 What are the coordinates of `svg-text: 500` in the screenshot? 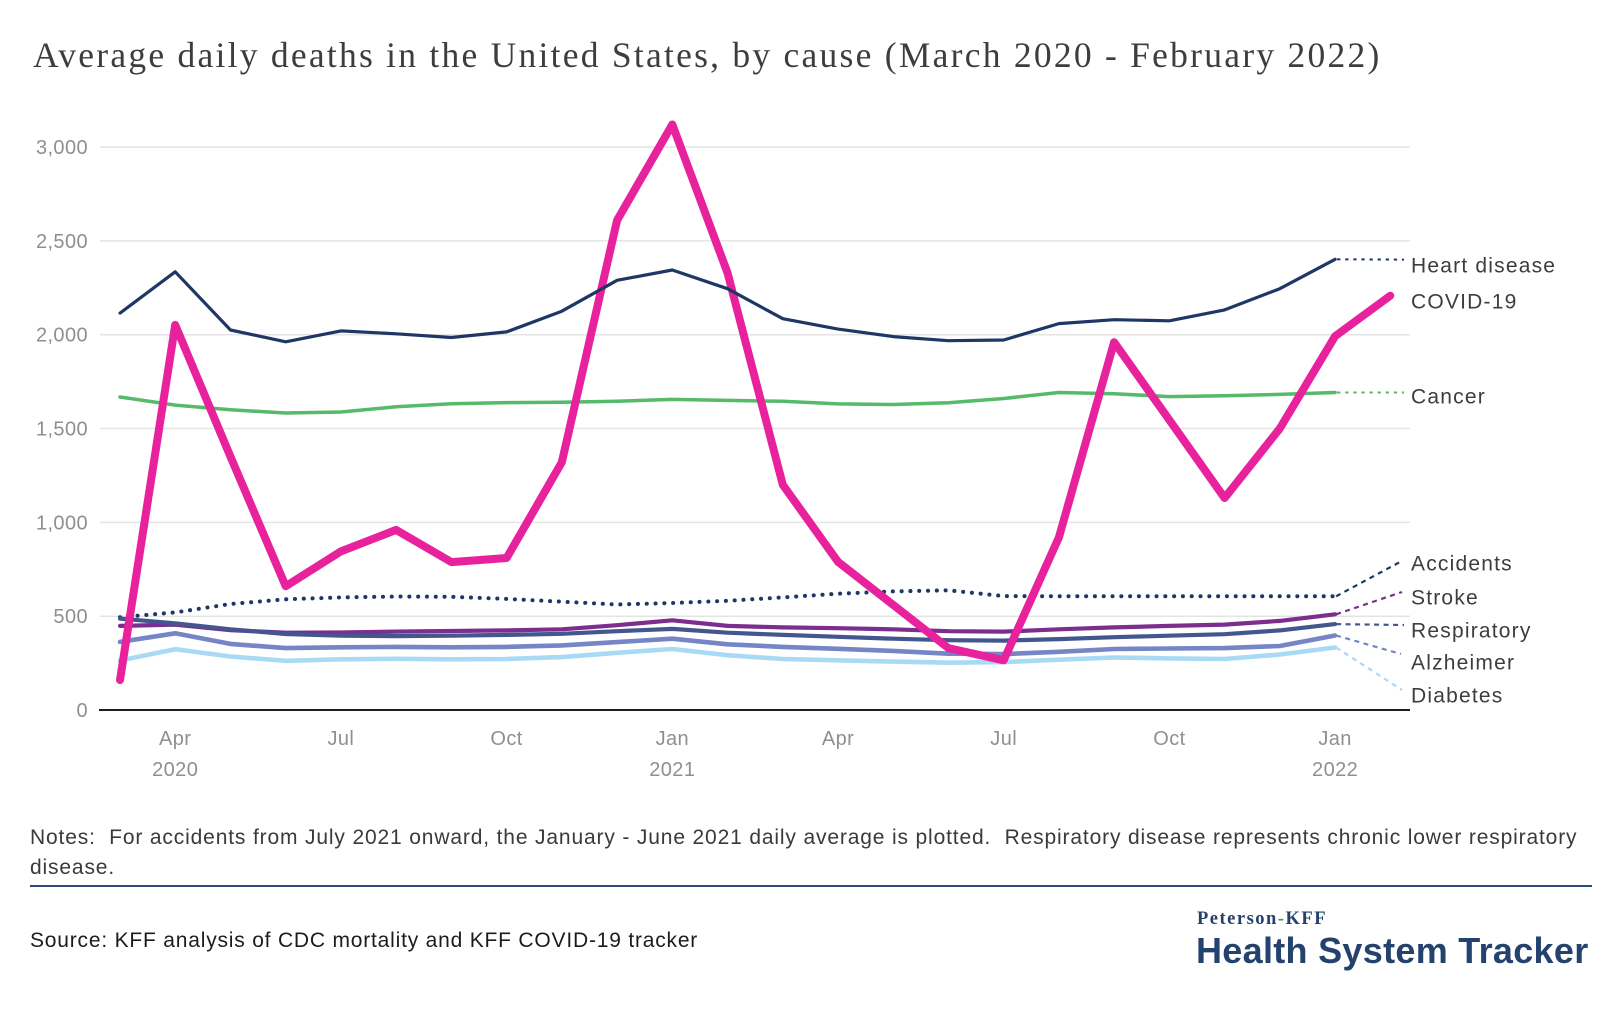 It's located at (70, 617).